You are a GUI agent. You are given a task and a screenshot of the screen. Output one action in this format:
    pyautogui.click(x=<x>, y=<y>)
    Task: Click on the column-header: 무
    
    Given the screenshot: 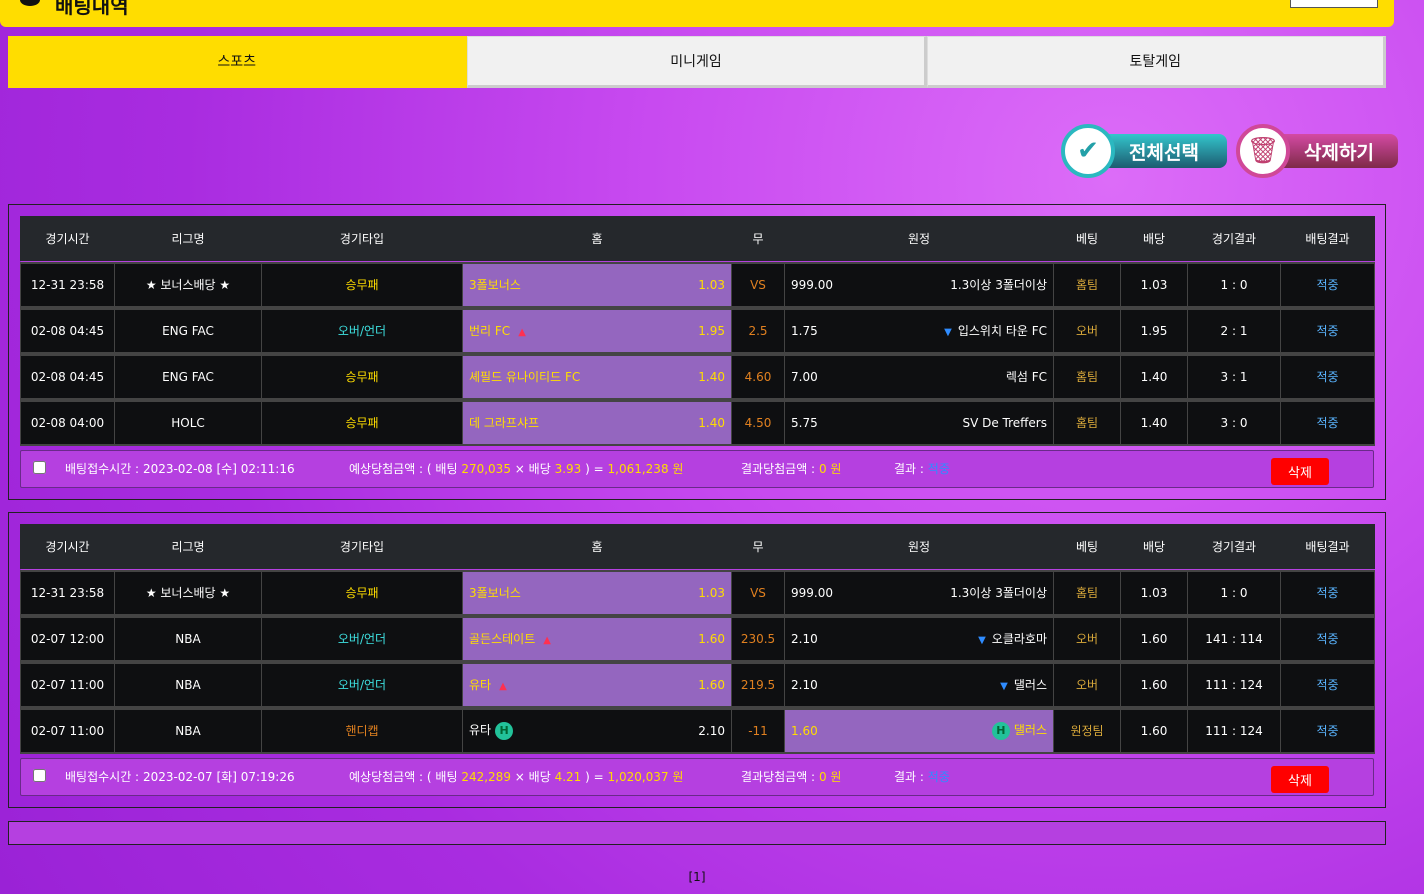 What is the action you would take?
    pyautogui.click(x=758, y=238)
    